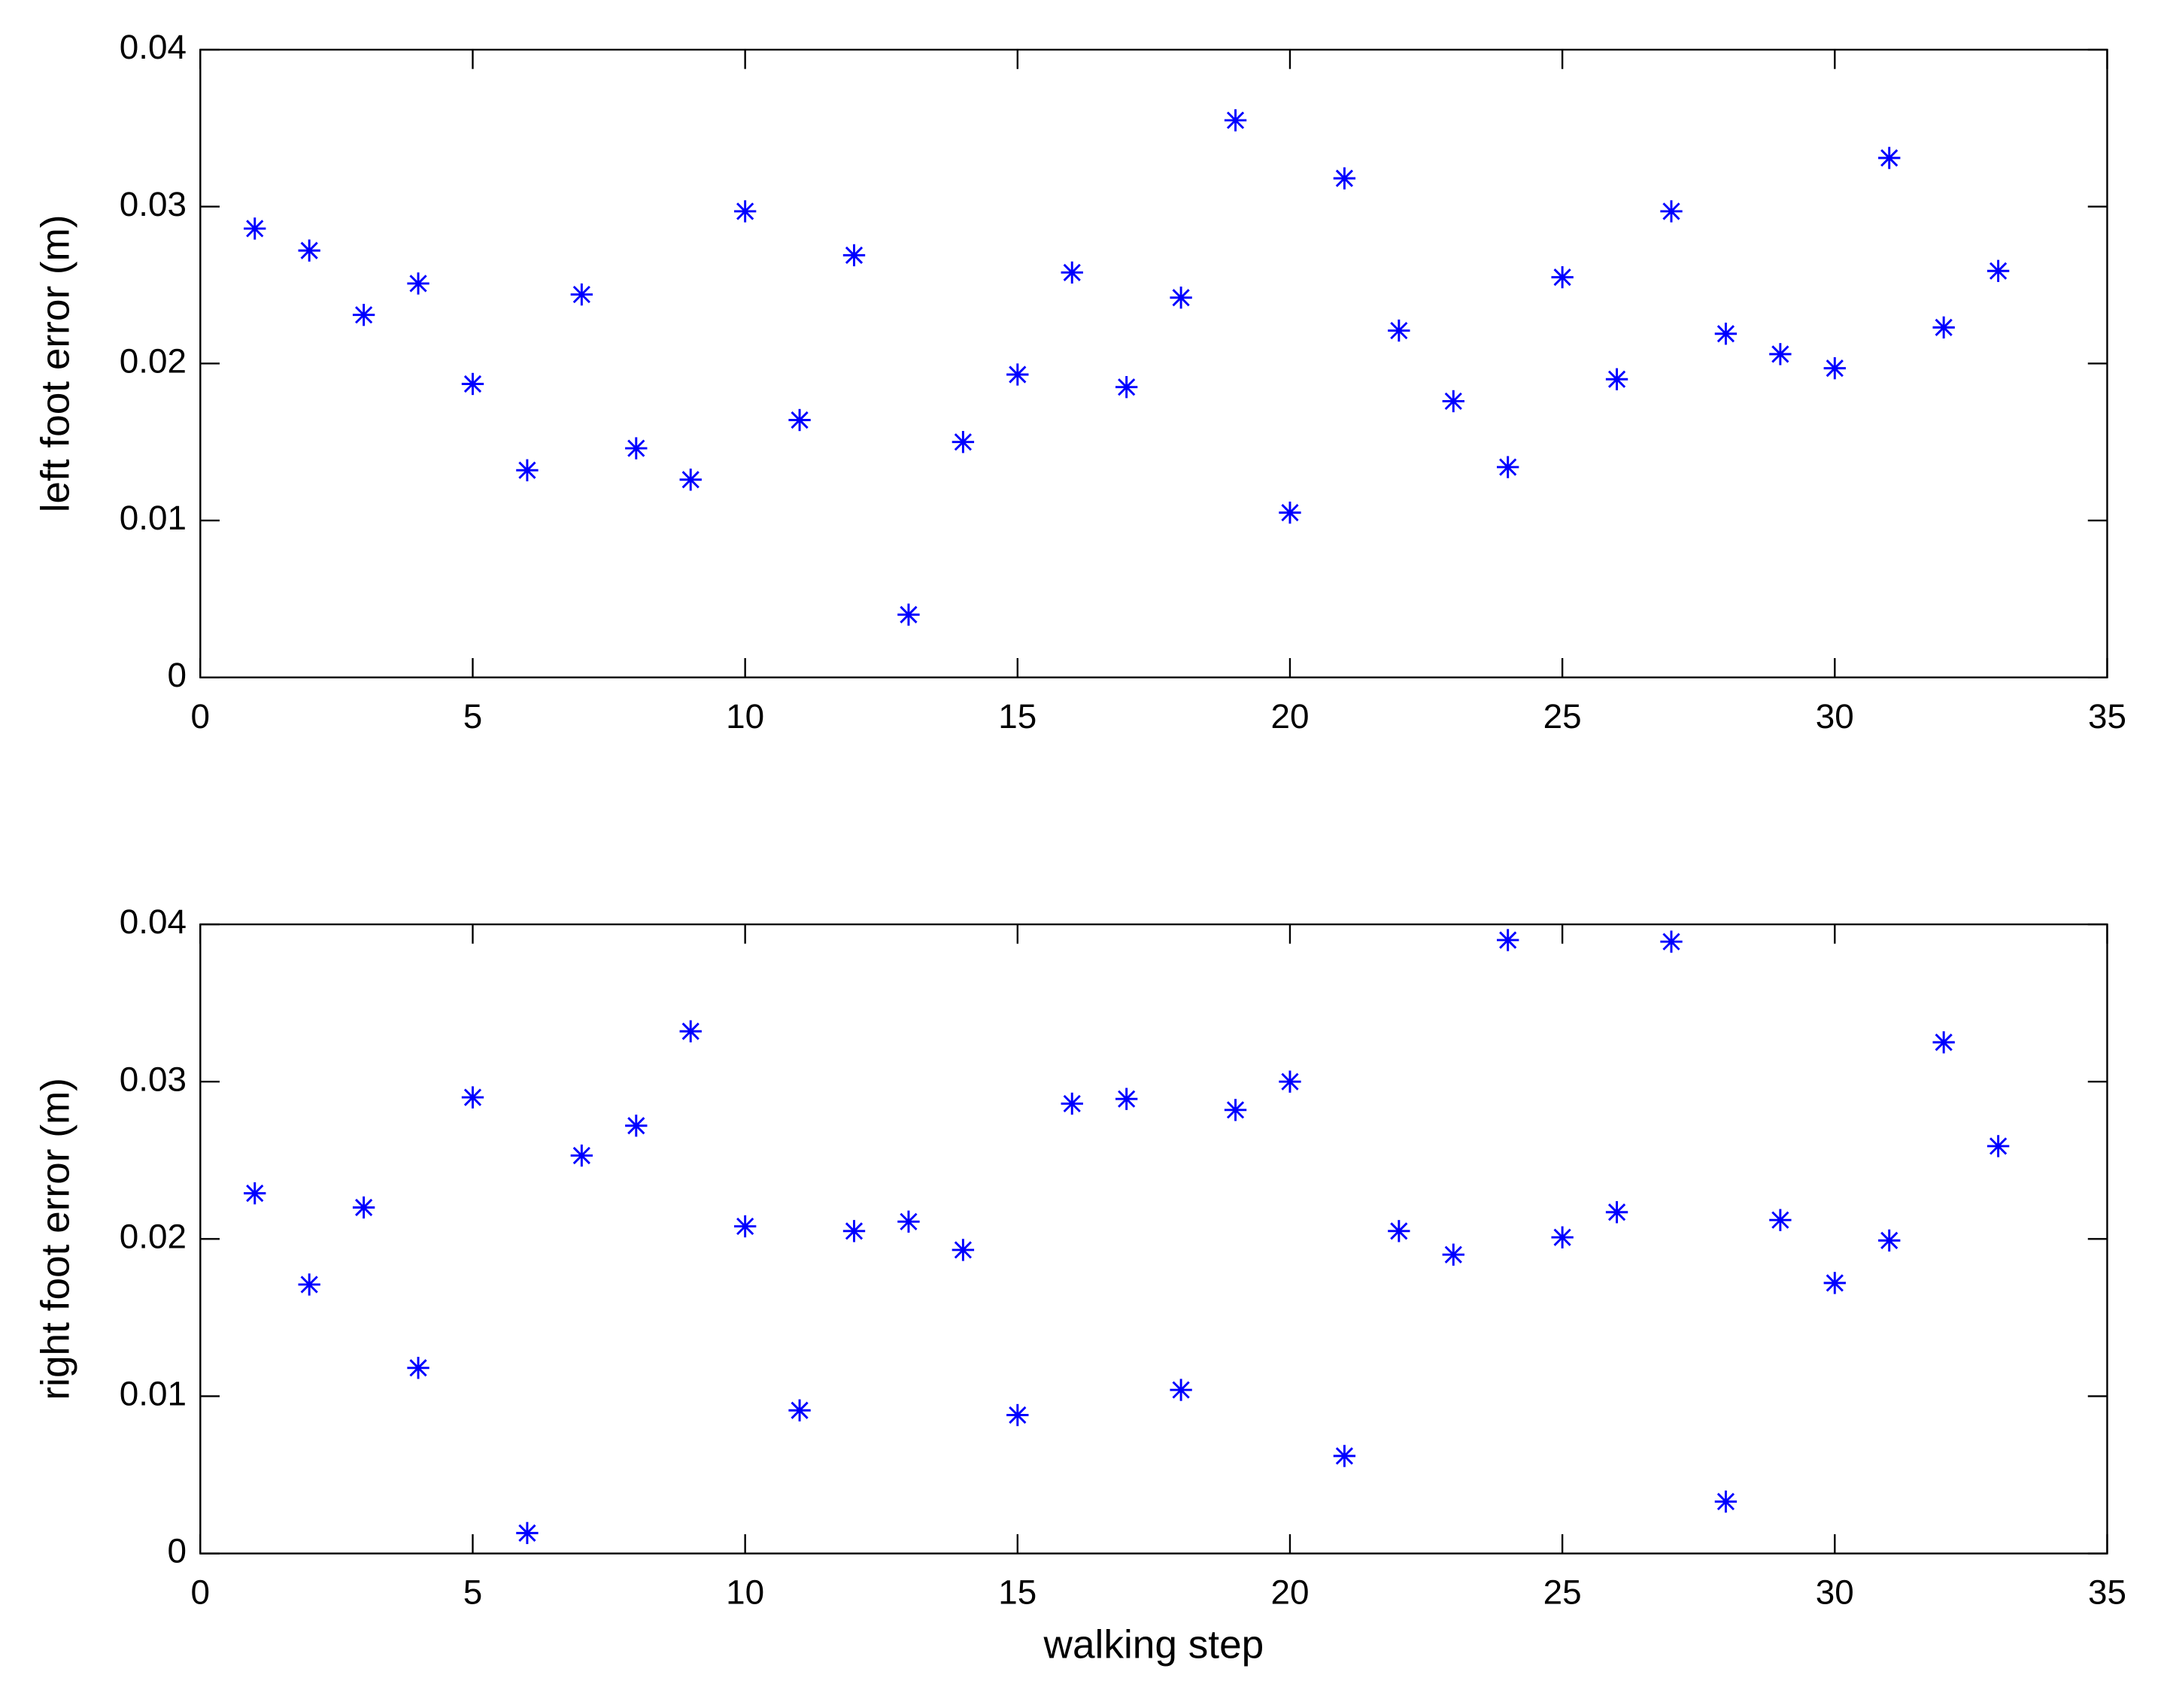  What do you see at coordinates (201, 1592) in the screenshot?
I see `x-tick-label: 0` at bounding box center [201, 1592].